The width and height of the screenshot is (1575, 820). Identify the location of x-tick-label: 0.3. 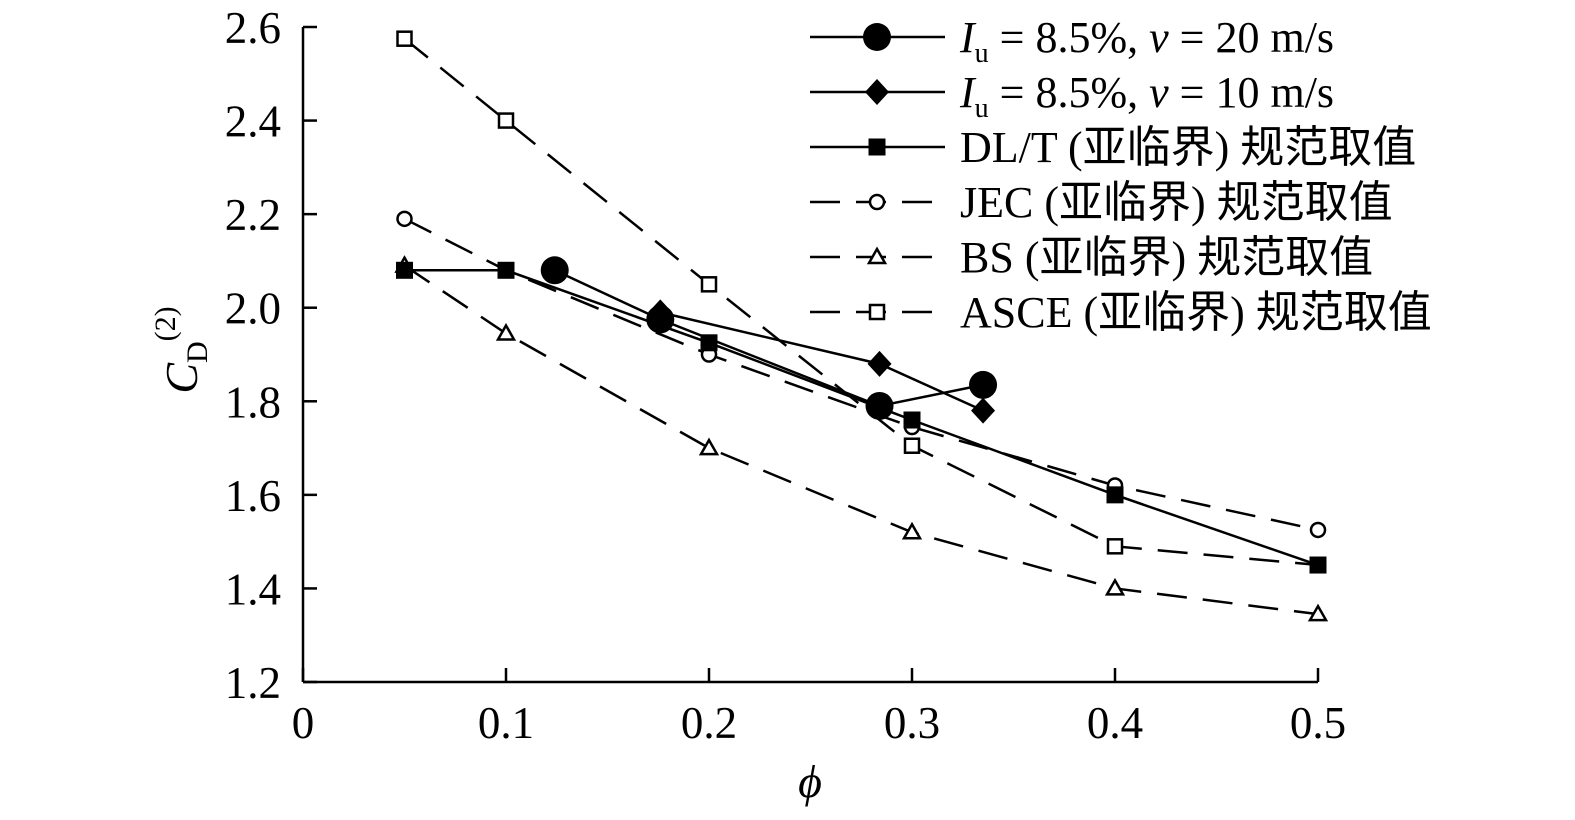
(912, 723).